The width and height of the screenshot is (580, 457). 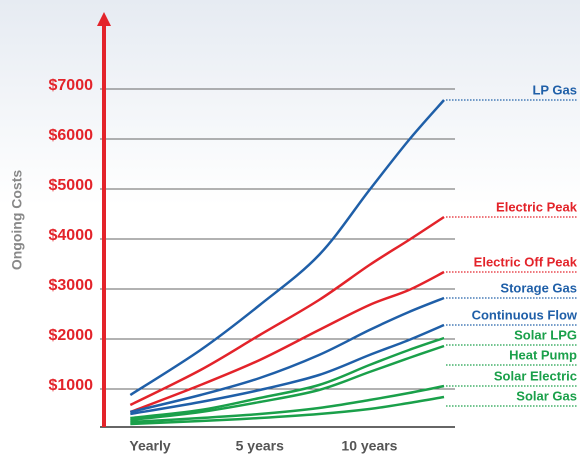 I want to click on x-tick-label: 10 years, so click(x=369, y=446).